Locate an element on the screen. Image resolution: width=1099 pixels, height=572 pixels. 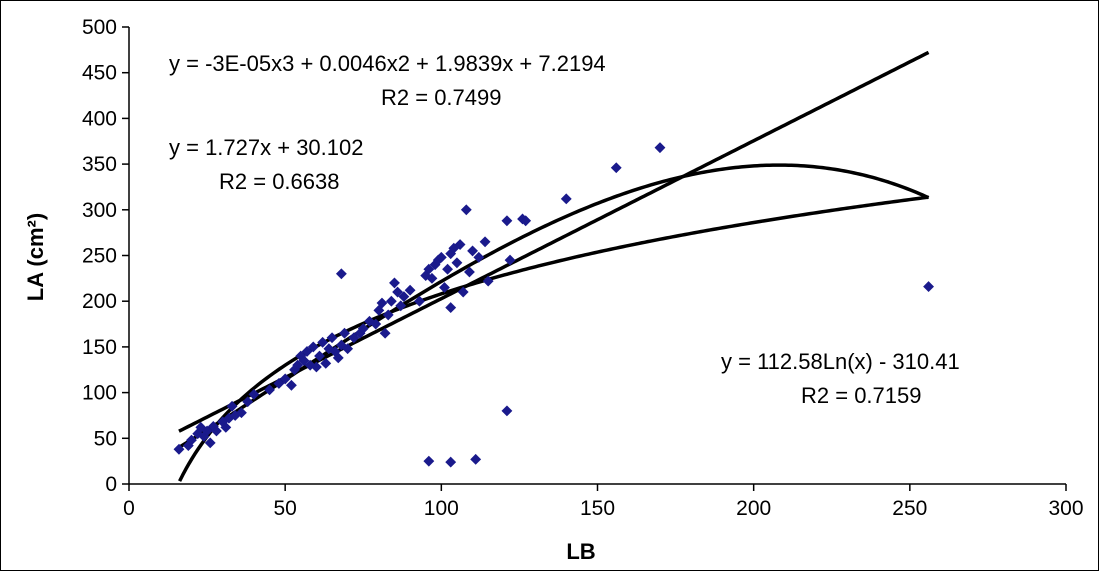
log-equation-label: y = 112.58Ln(x) - 310.41 is located at coordinates (840, 361).